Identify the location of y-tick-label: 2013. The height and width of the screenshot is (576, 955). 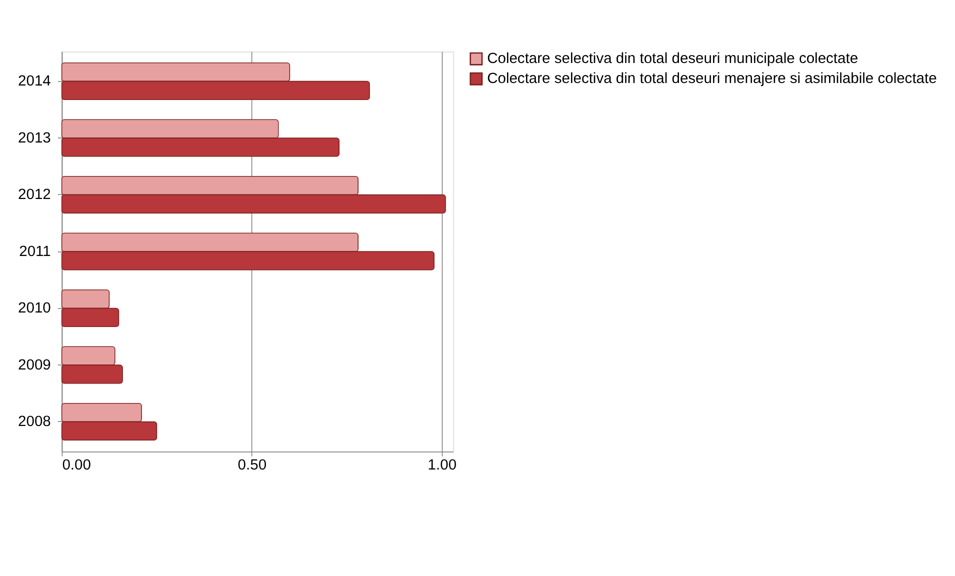
(34, 138).